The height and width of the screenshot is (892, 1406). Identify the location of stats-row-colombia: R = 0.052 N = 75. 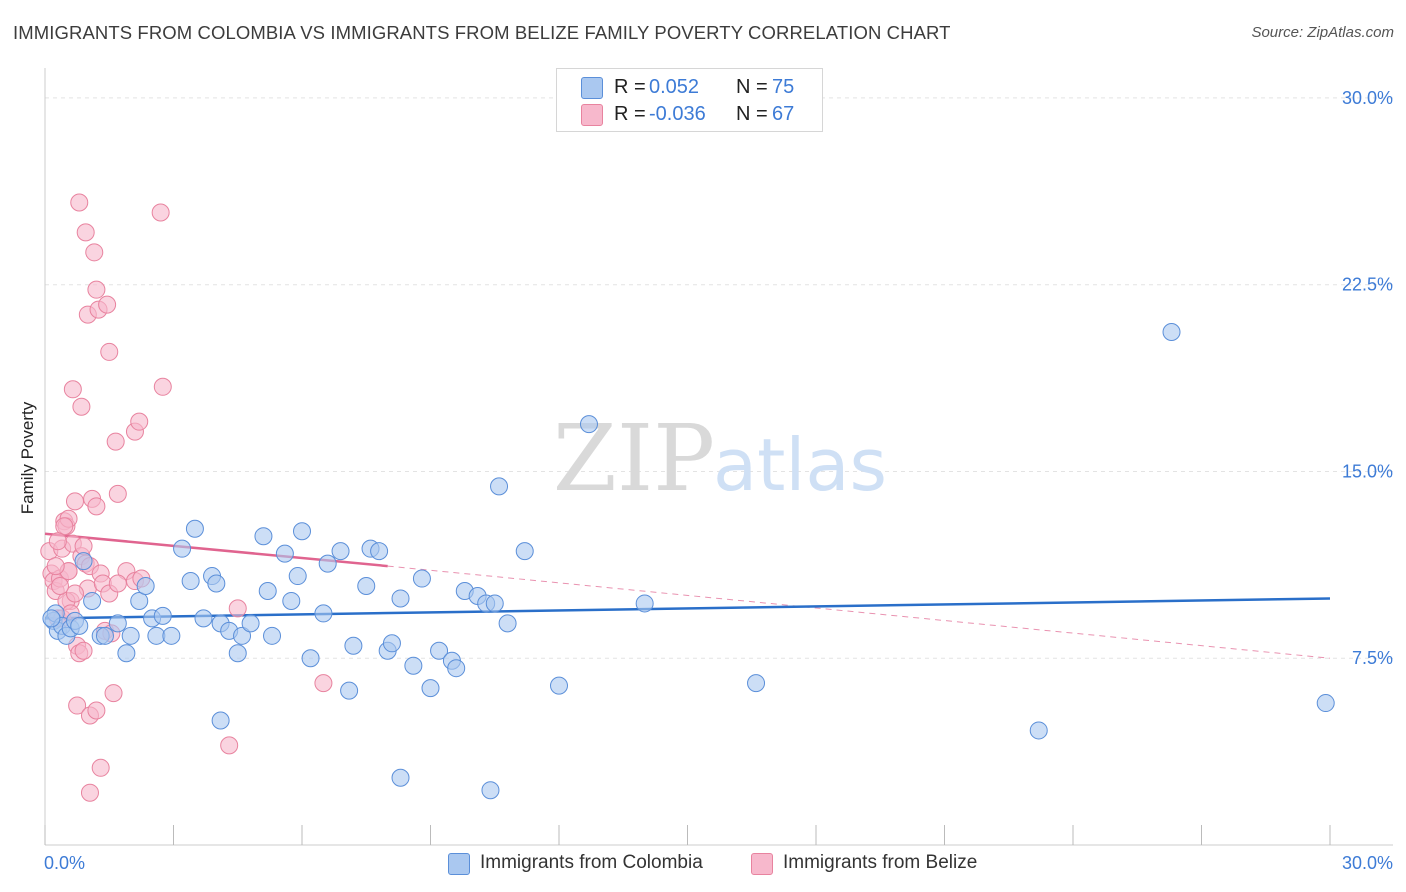
(689, 87).